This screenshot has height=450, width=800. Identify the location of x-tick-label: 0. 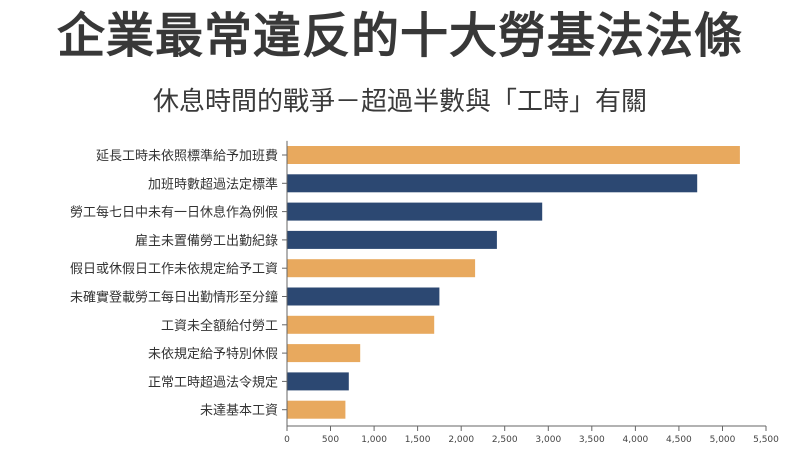
(287, 440).